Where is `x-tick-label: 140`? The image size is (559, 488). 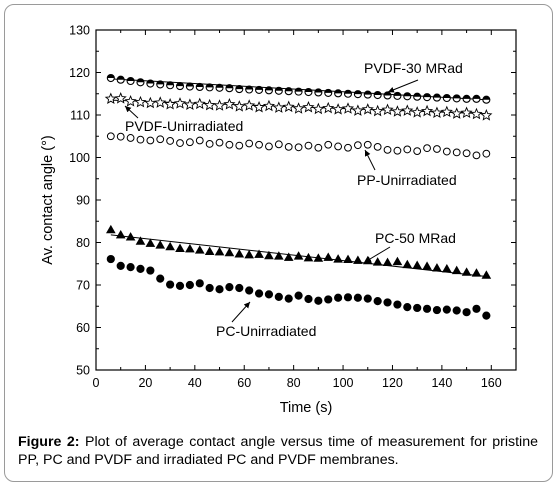
x-tick-label: 140 is located at coordinates (441, 383).